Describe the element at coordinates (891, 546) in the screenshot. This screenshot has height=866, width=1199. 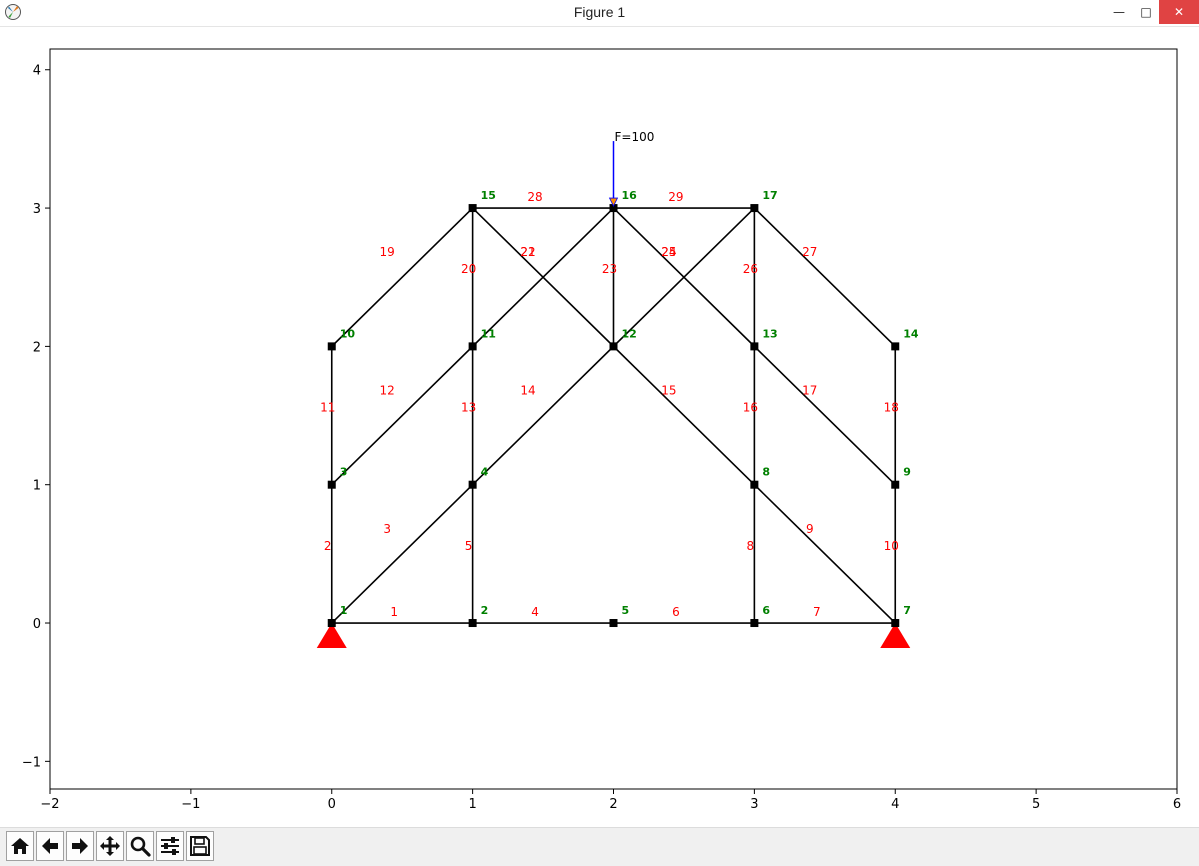
I see `member-label: 10` at that location.